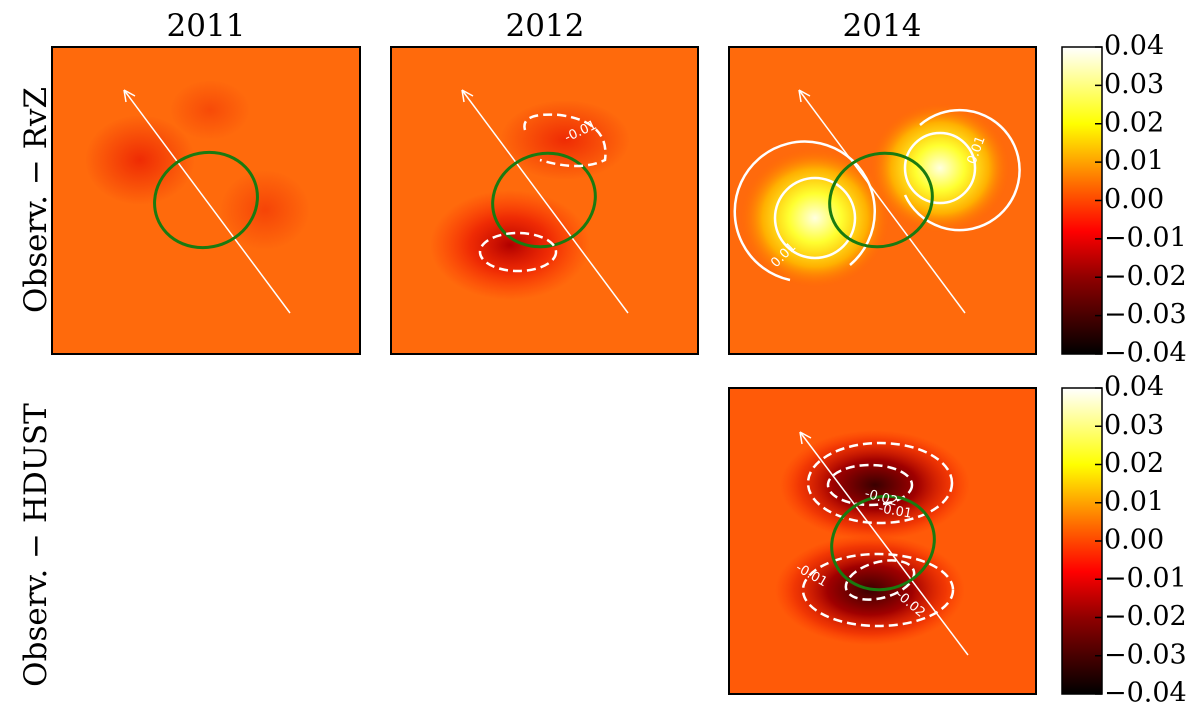 This screenshot has width=1200, height=714. I want to click on row-label: Observ. − HDUST, so click(36, 545).